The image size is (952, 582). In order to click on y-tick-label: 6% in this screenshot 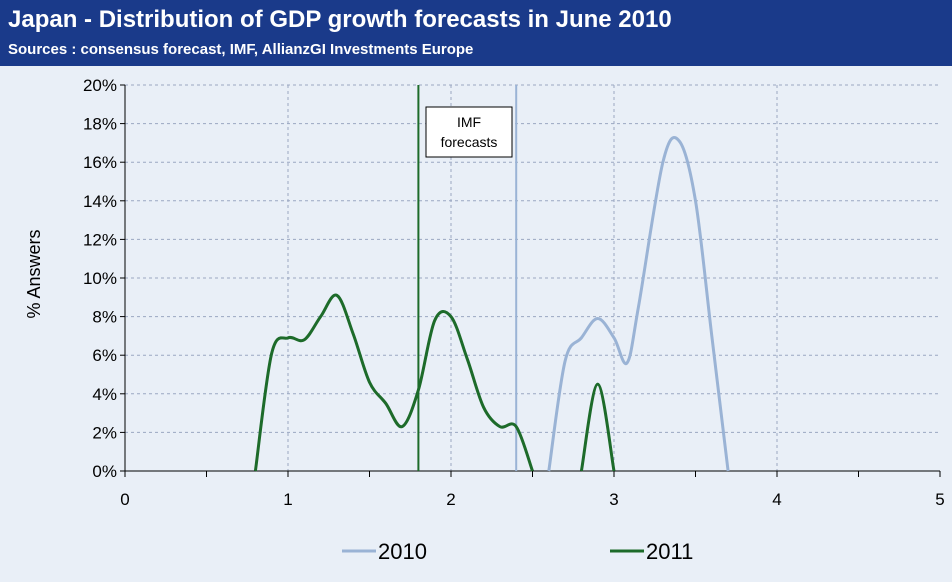, I will do `click(104, 355)`.